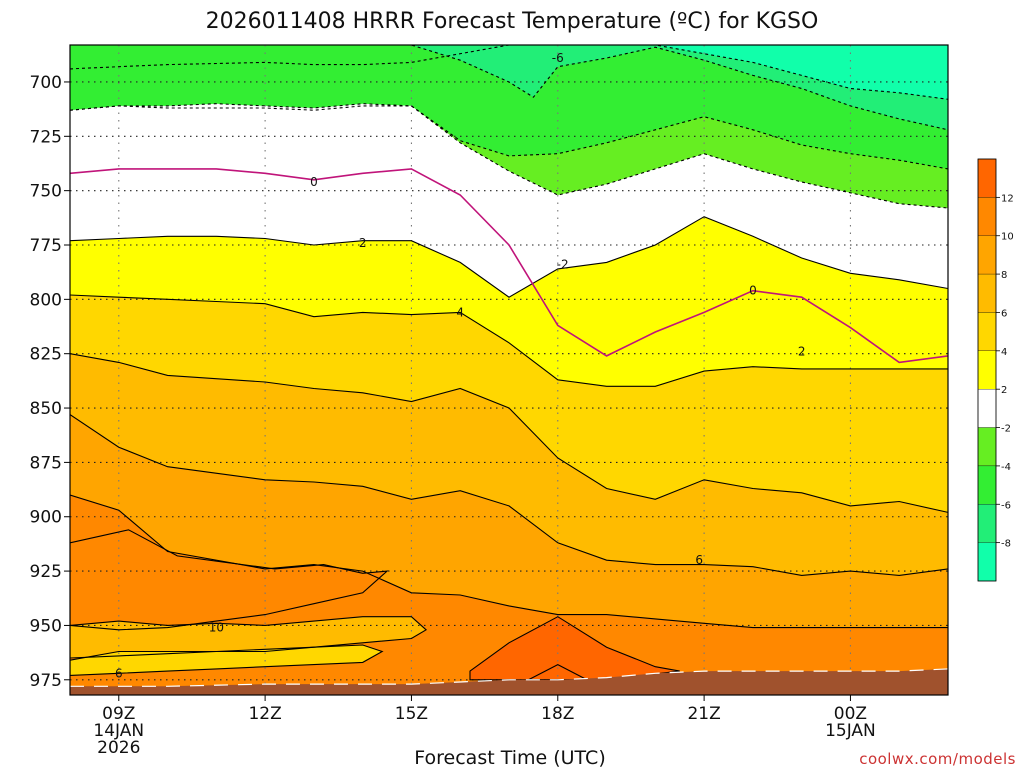 The height and width of the screenshot is (768, 1024). What do you see at coordinates (46, 572) in the screenshot?
I see `y-tick-label-925: 925` at bounding box center [46, 572].